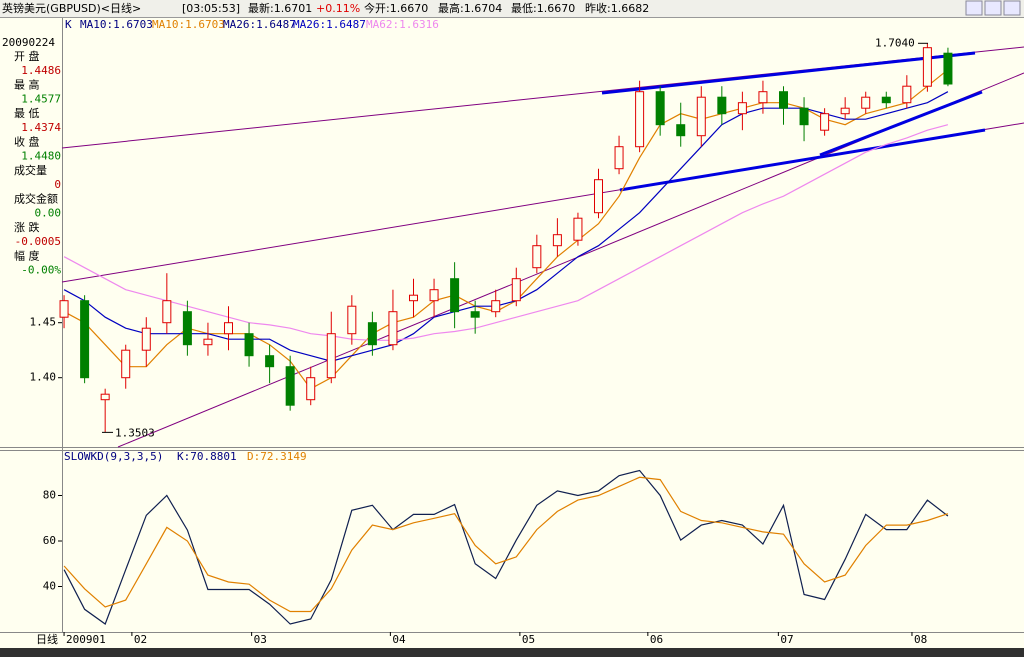  I want to click on info-value: 0.00, so click(48, 213).